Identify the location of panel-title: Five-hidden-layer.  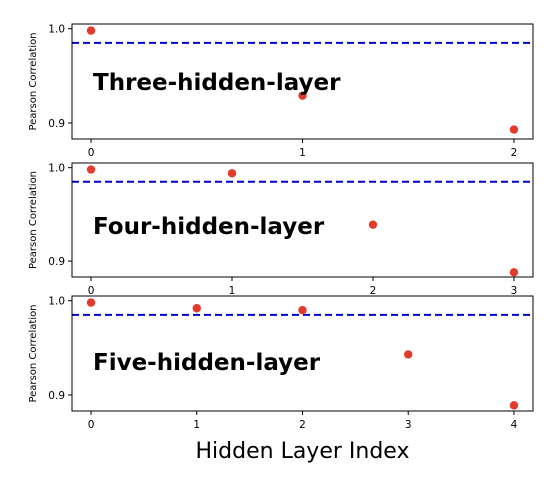
(207, 363).